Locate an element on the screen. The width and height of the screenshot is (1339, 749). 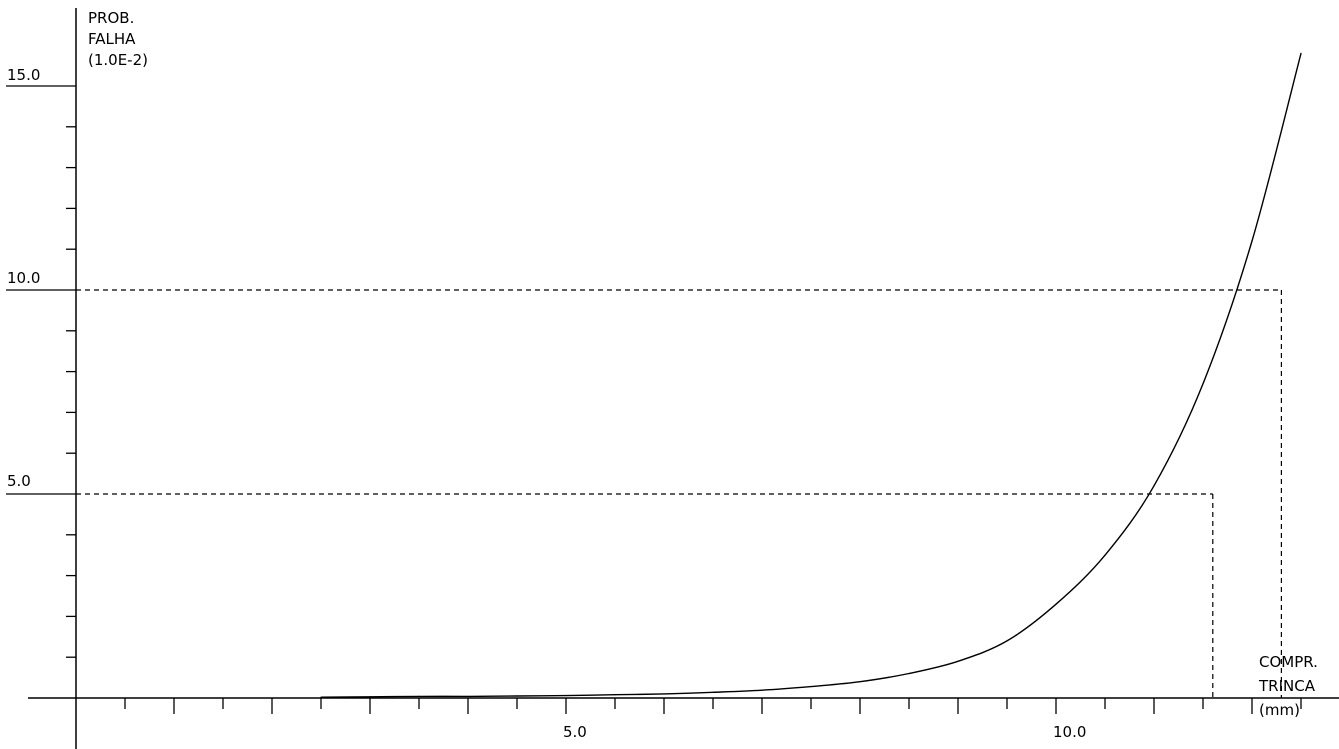
x-tick-label-5: 5.0 is located at coordinates (575, 732).